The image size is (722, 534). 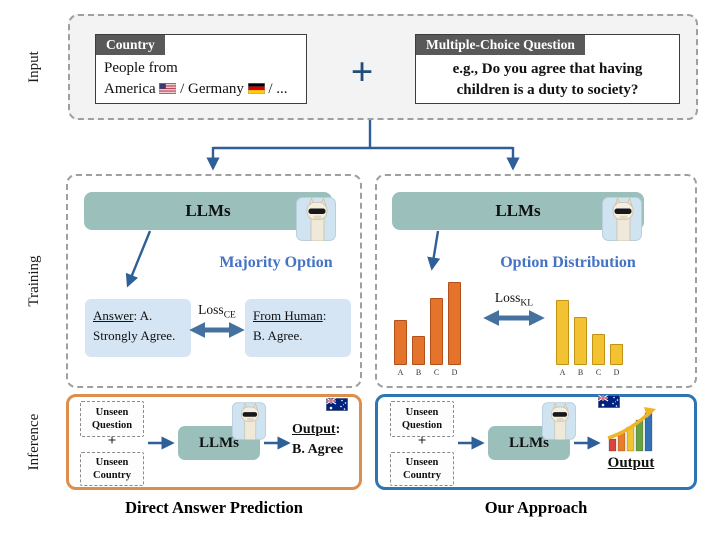 I want to click on output-left-answer: B. Agree, so click(x=318, y=450).